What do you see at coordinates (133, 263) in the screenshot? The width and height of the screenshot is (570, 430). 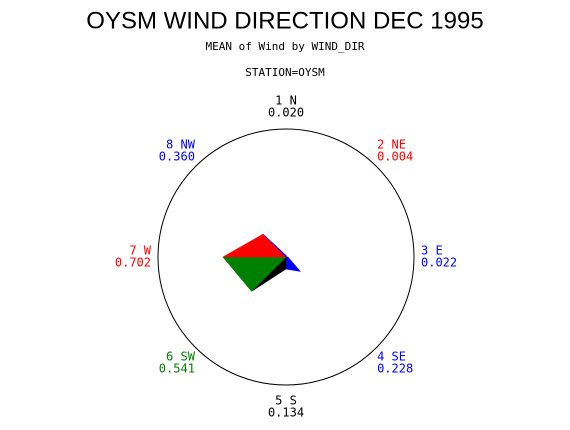 I see `value-label: 0.702` at bounding box center [133, 263].